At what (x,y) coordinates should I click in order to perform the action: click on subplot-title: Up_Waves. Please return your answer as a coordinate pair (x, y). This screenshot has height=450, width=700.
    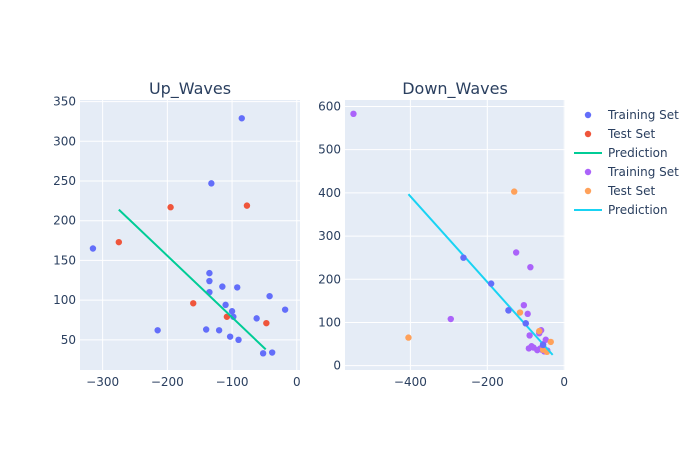
    Looking at the image, I should click on (190, 89).